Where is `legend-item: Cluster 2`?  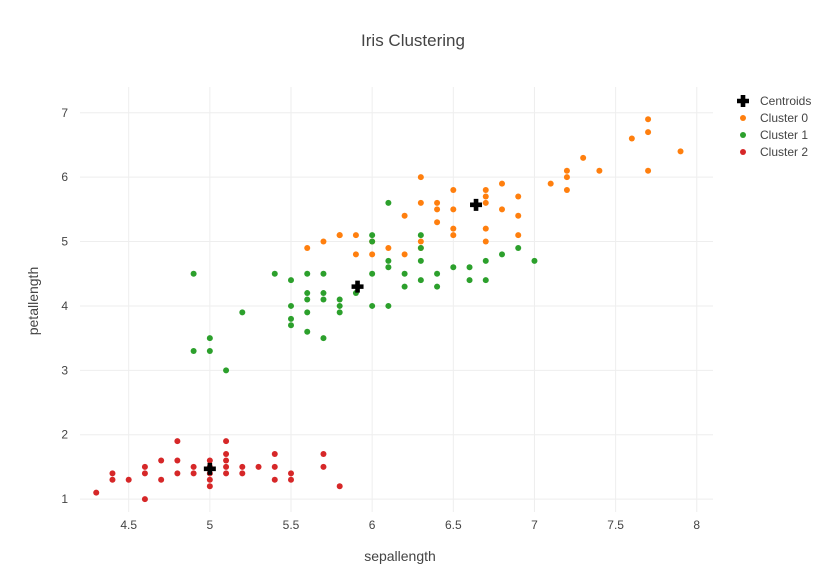
legend-item: Cluster 2 is located at coordinates (774, 152).